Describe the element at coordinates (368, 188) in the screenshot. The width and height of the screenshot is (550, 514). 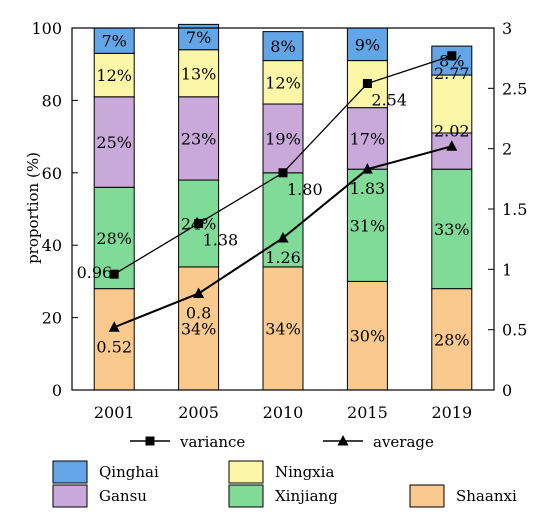
I see `line-label-average-2015: 1.83` at that location.